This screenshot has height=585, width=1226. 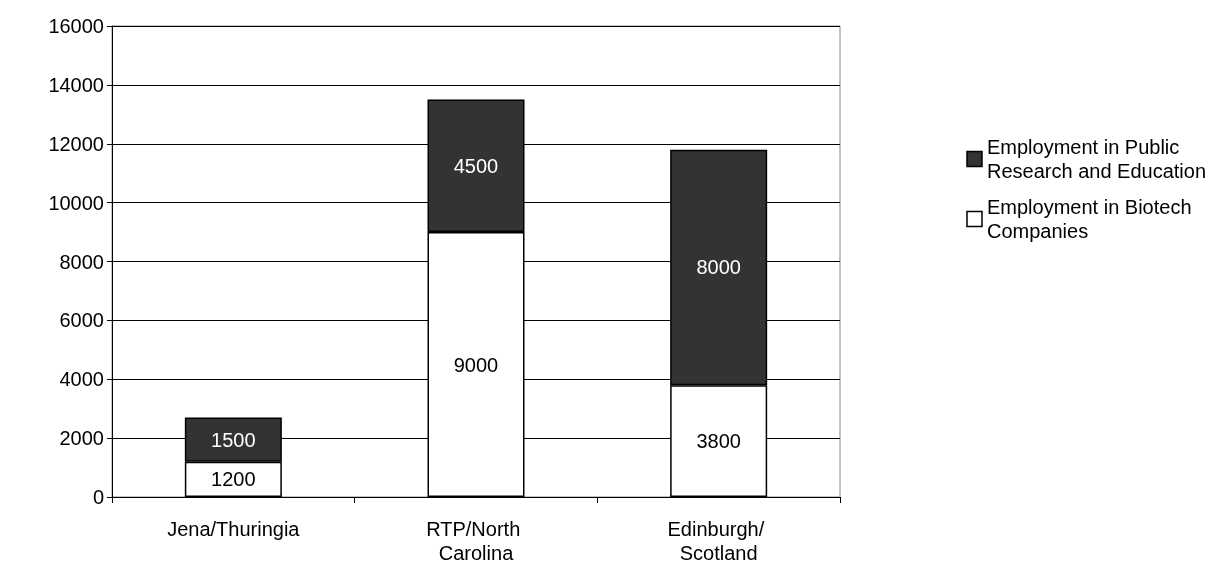 What do you see at coordinates (718, 267) in the screenshot?
I see `data-label: 8000` at bounding box center [718, 267].